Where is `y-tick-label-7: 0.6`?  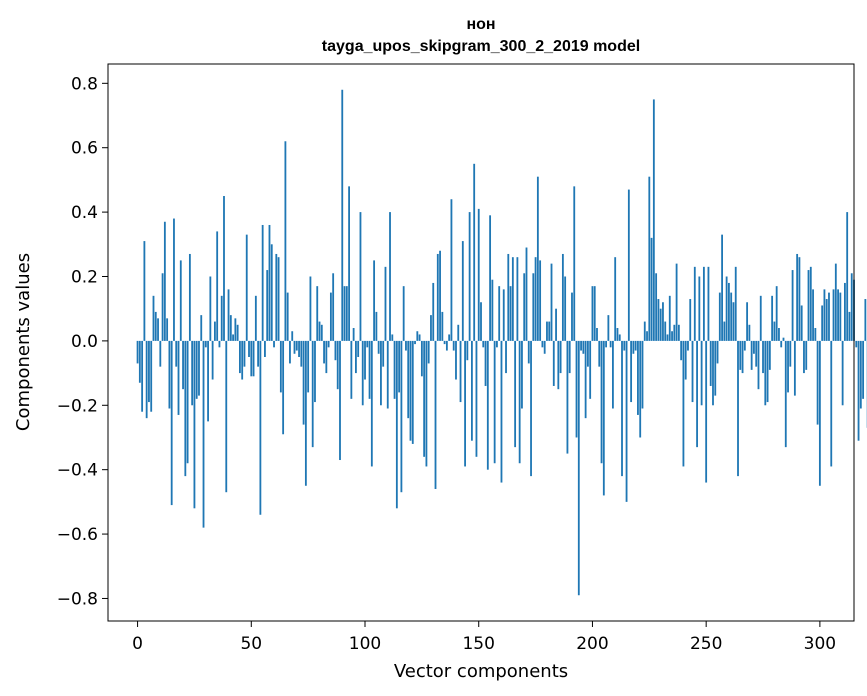
y-tick-label-7: 0.6 is located at coordinates (84, 149).